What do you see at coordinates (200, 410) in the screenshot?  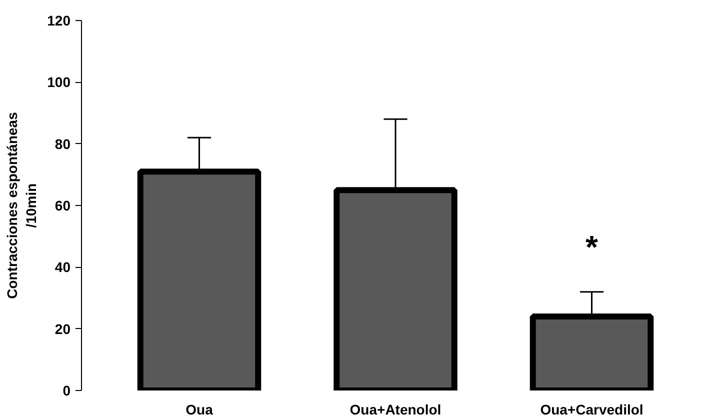 I see `x-tick-label: Oua` at bounding box center [200, 410].